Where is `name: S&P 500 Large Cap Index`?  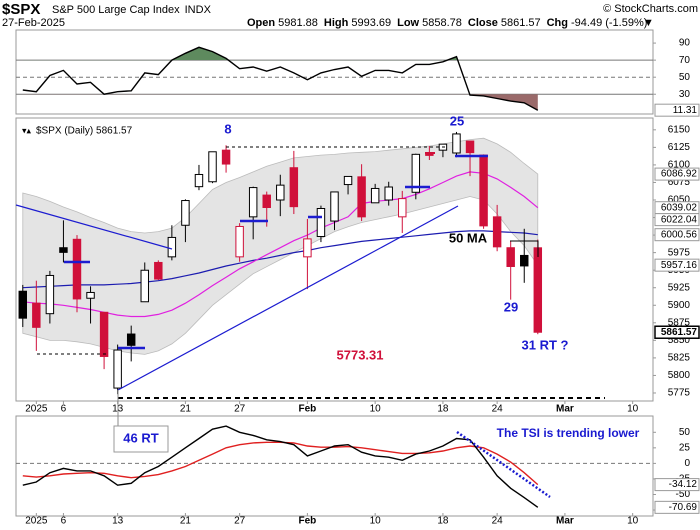 name: S&P 500 Large Cap Index is located at coordinates (116, 10).